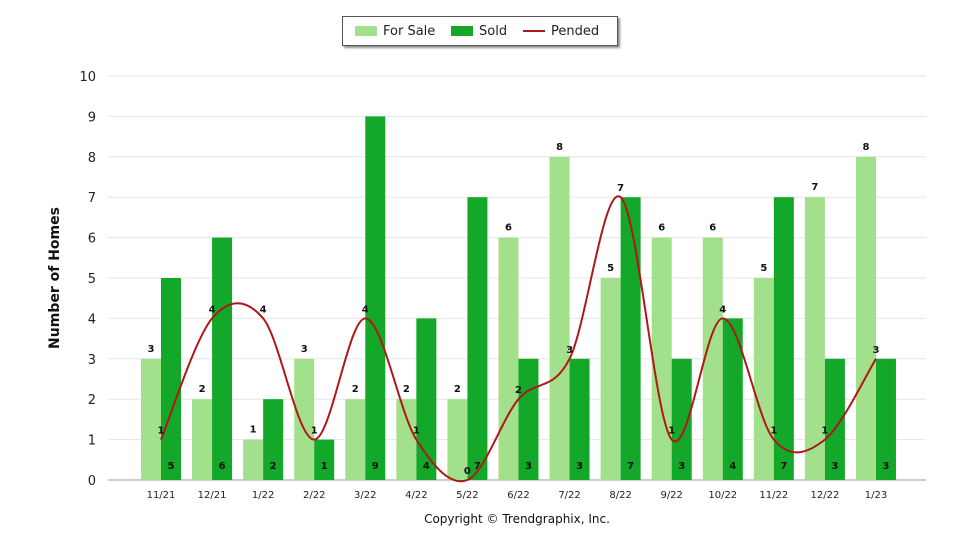 This screenshot has height=550, width=960. What do you see at coordinates (467, 471) in the screenshot?
I see `data-label-pended: 0` at bounding box center [467, 471].